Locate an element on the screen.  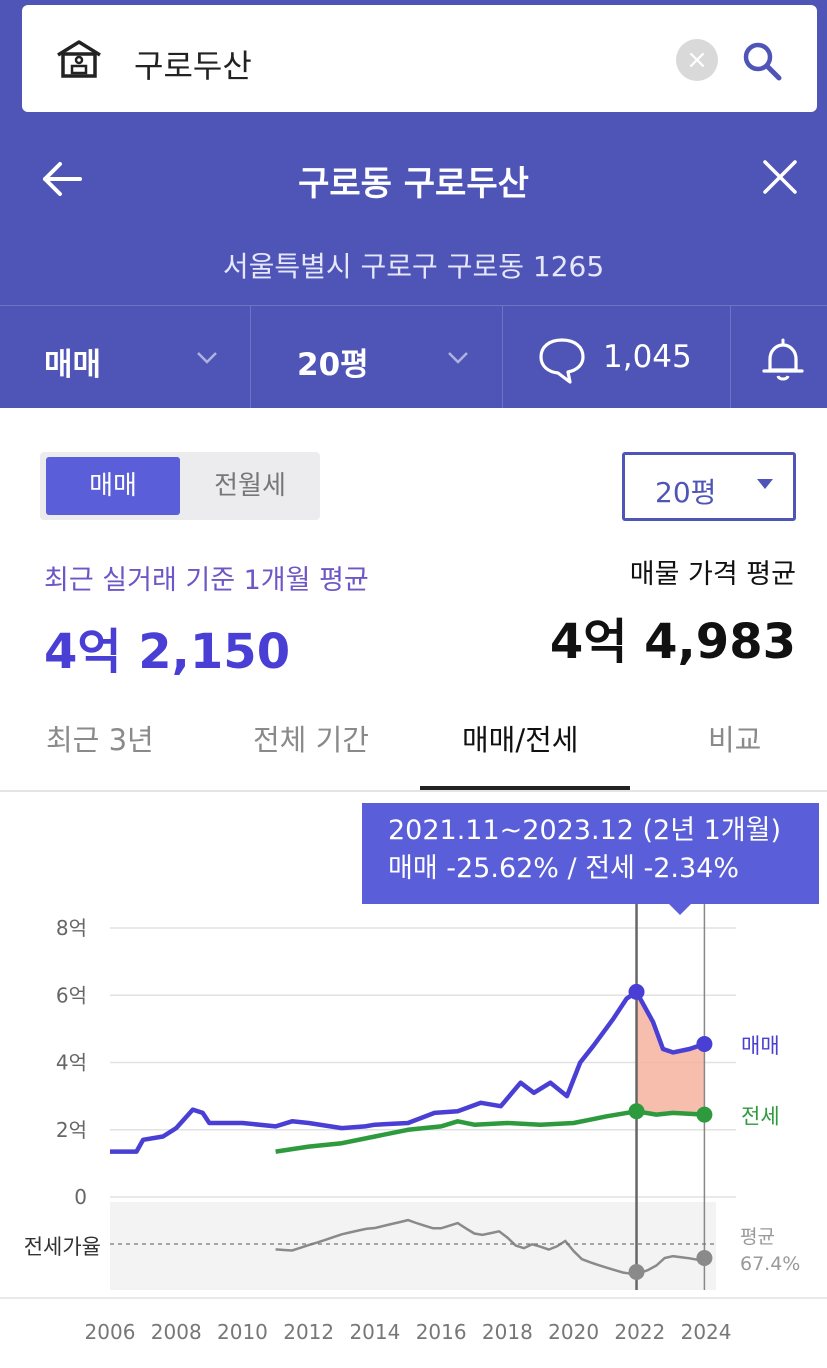
y-tick-label: 2억 is located at coordinates (71, 1130).